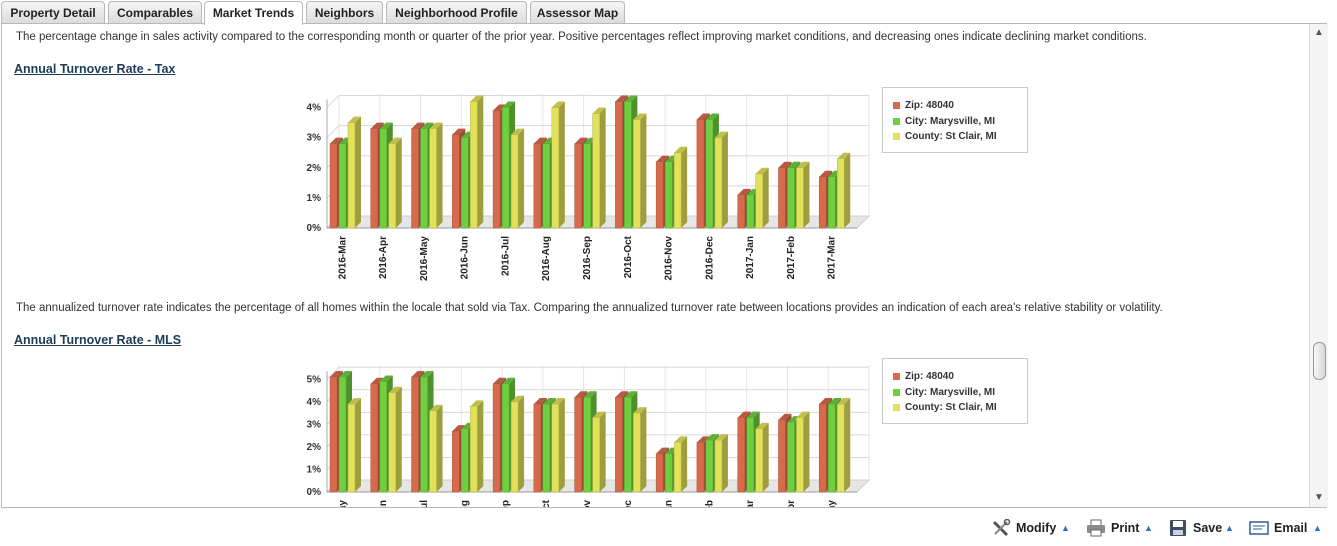 The width and height of the screenshot is (1337, 546). What do you see at coordinates (1123, 528) in the screenshot?
I see `print-button: Print ▲` at bounding box center [1123, 528].